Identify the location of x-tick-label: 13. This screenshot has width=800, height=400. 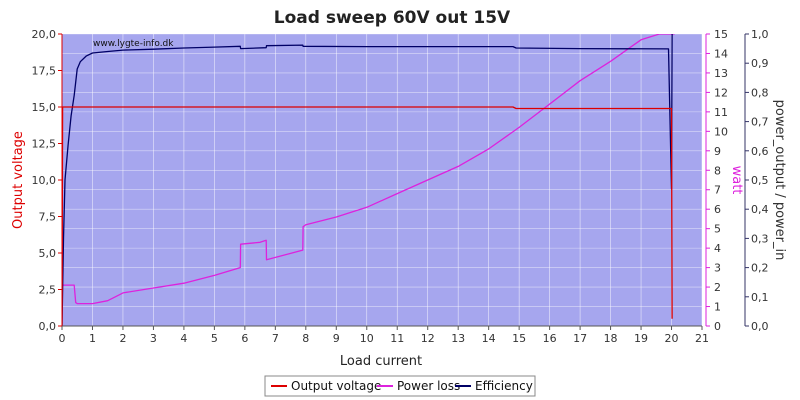
(458, 338).